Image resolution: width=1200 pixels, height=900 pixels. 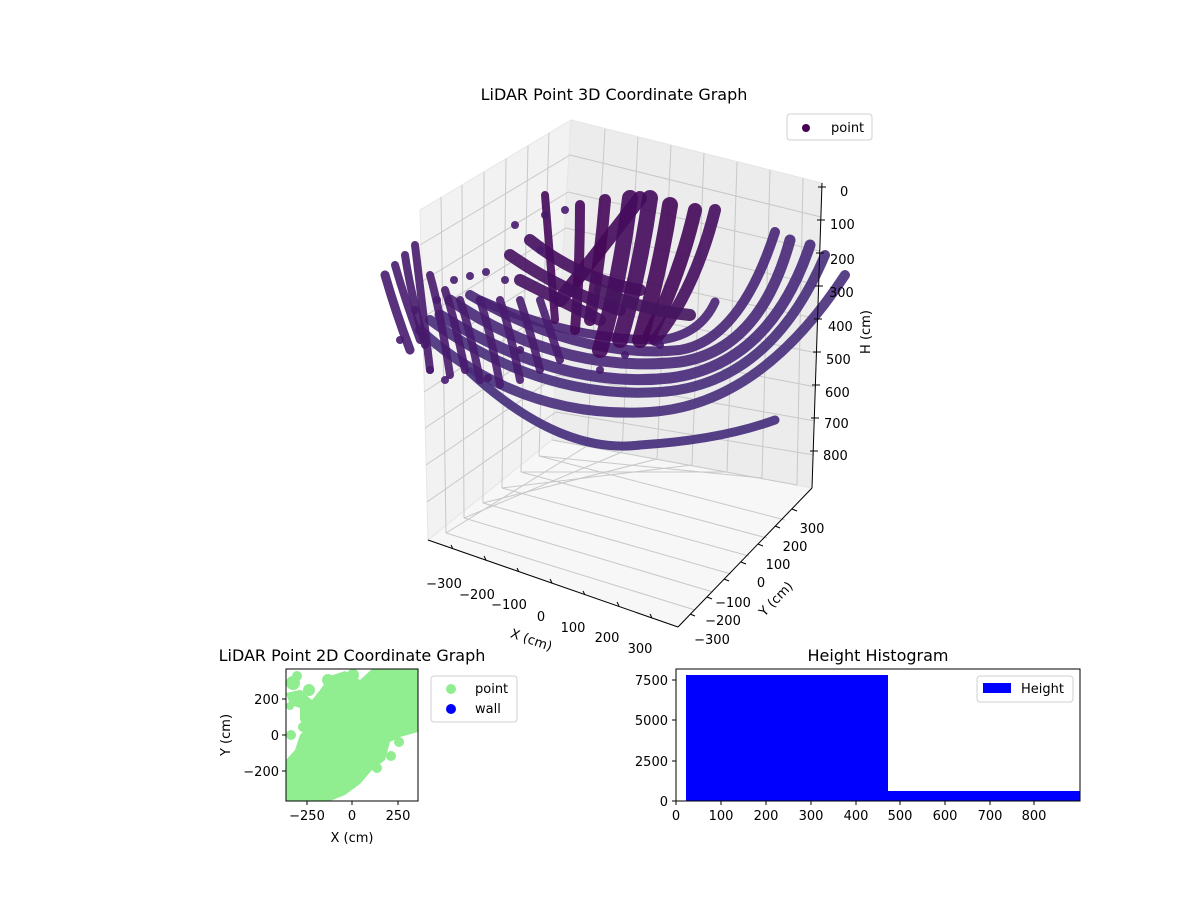 I want to click on y-tick: −300, so click(x=712, y=640).